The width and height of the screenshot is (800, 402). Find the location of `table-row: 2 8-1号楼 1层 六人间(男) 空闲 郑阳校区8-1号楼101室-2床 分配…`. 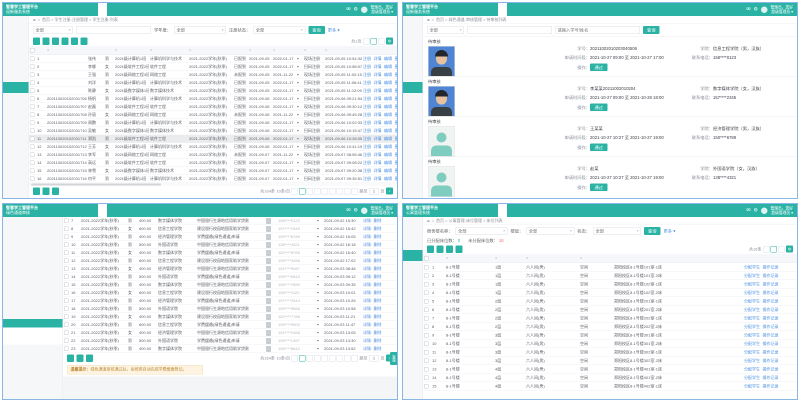

table-row: 2 8-1号楼 1层 六人间(男) 空闲 郑阳校区8-1号楼101室-2床 分配… is located at coordinates (610, 275).